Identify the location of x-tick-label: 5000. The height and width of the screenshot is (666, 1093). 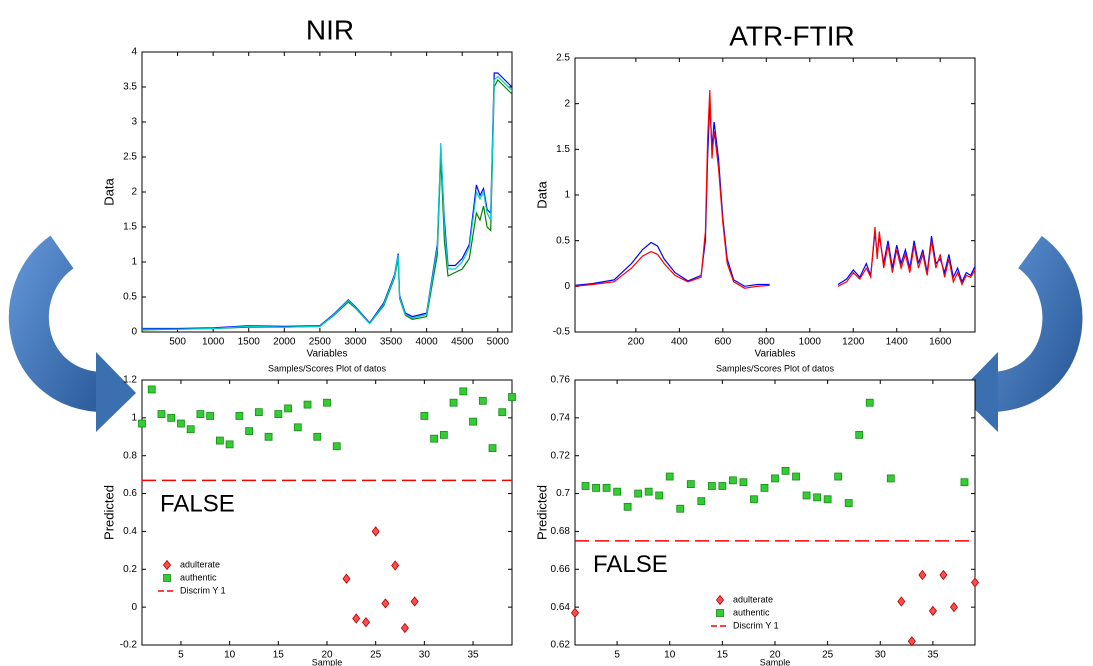
(498, 342).